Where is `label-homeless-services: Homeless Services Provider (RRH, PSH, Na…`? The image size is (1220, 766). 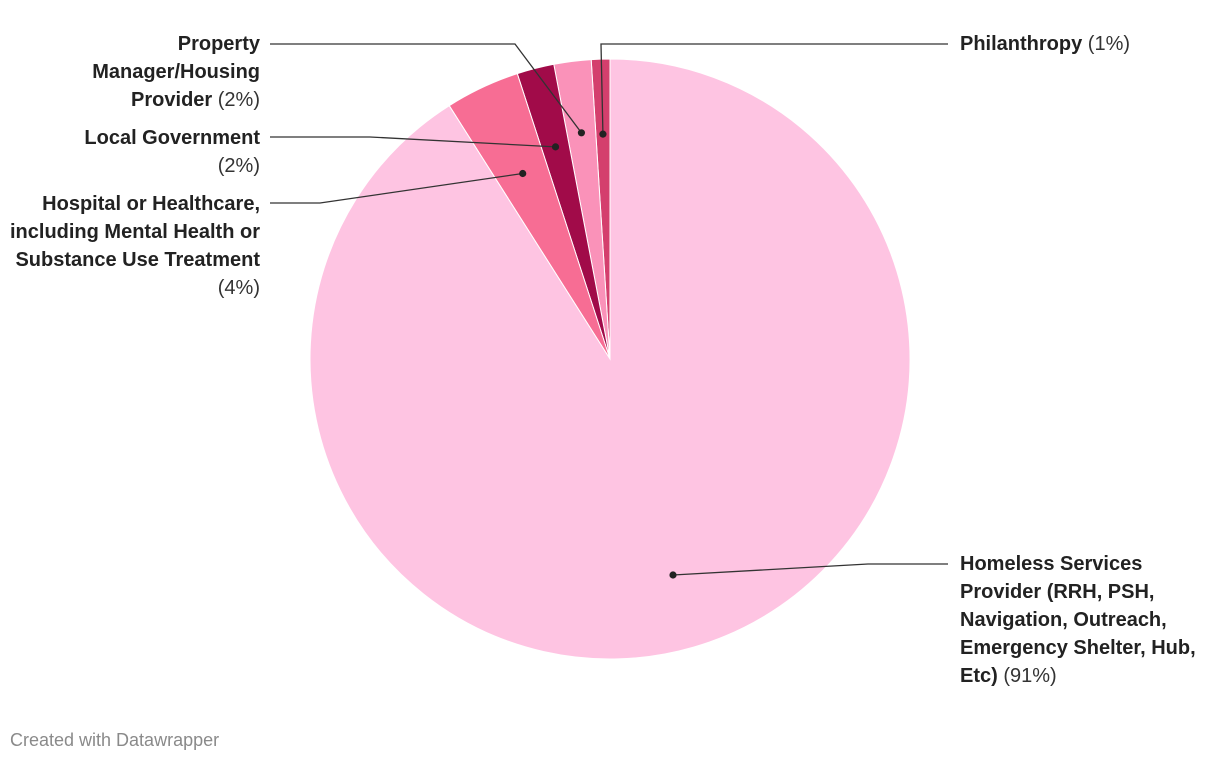
label-homeless-services: Homeless Services Provider (RRH, PSH, Na… is located at coordinates (1080, 620).